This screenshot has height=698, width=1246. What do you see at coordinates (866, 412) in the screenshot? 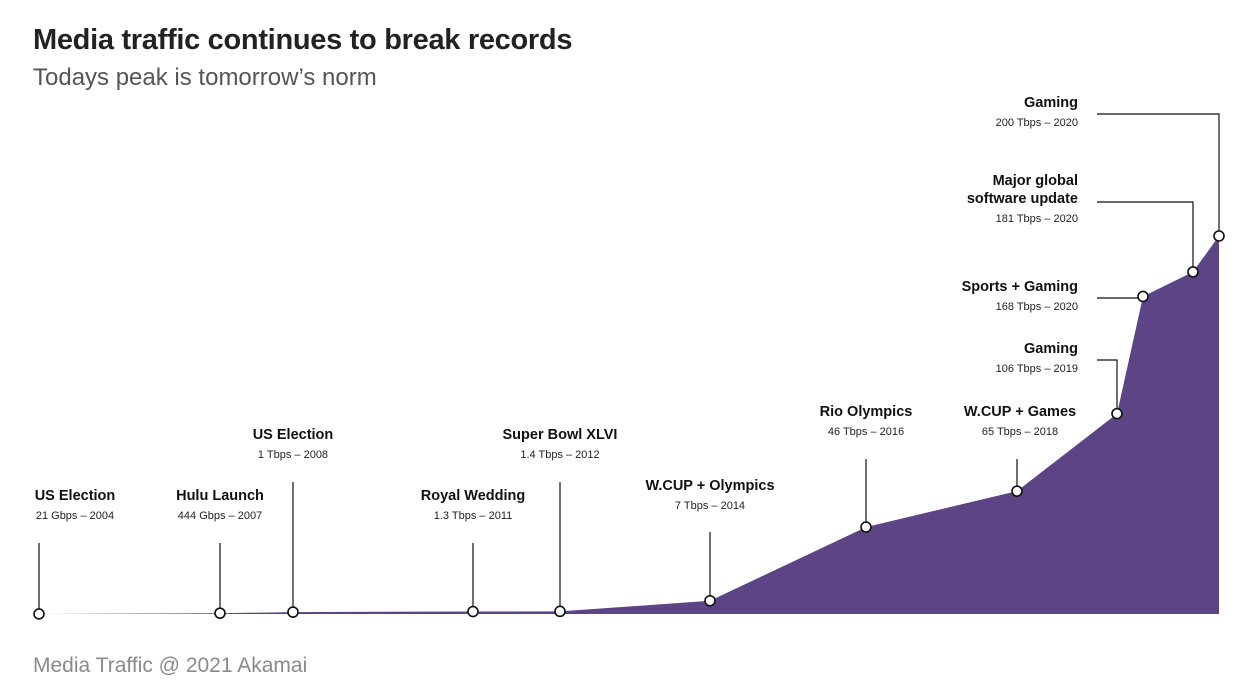
I see `event-label: Rio Olympics` at bounding box center [866, 412].